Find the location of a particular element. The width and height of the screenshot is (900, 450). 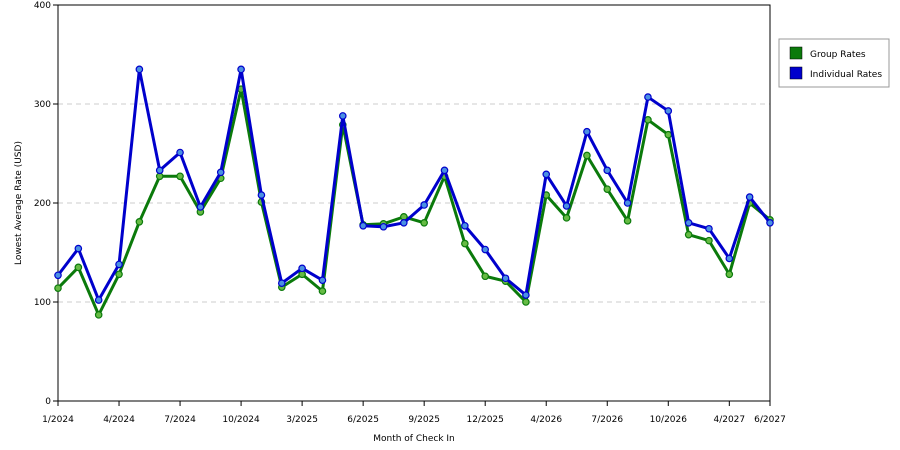

x-tick-label: 6/2025 is located at coordinates (363, 420).